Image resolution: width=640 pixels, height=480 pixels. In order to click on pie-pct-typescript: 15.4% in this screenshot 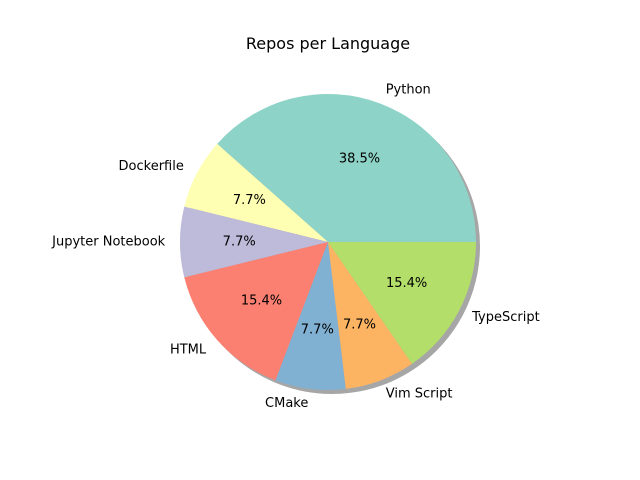, I will do `click(406, 283)`.